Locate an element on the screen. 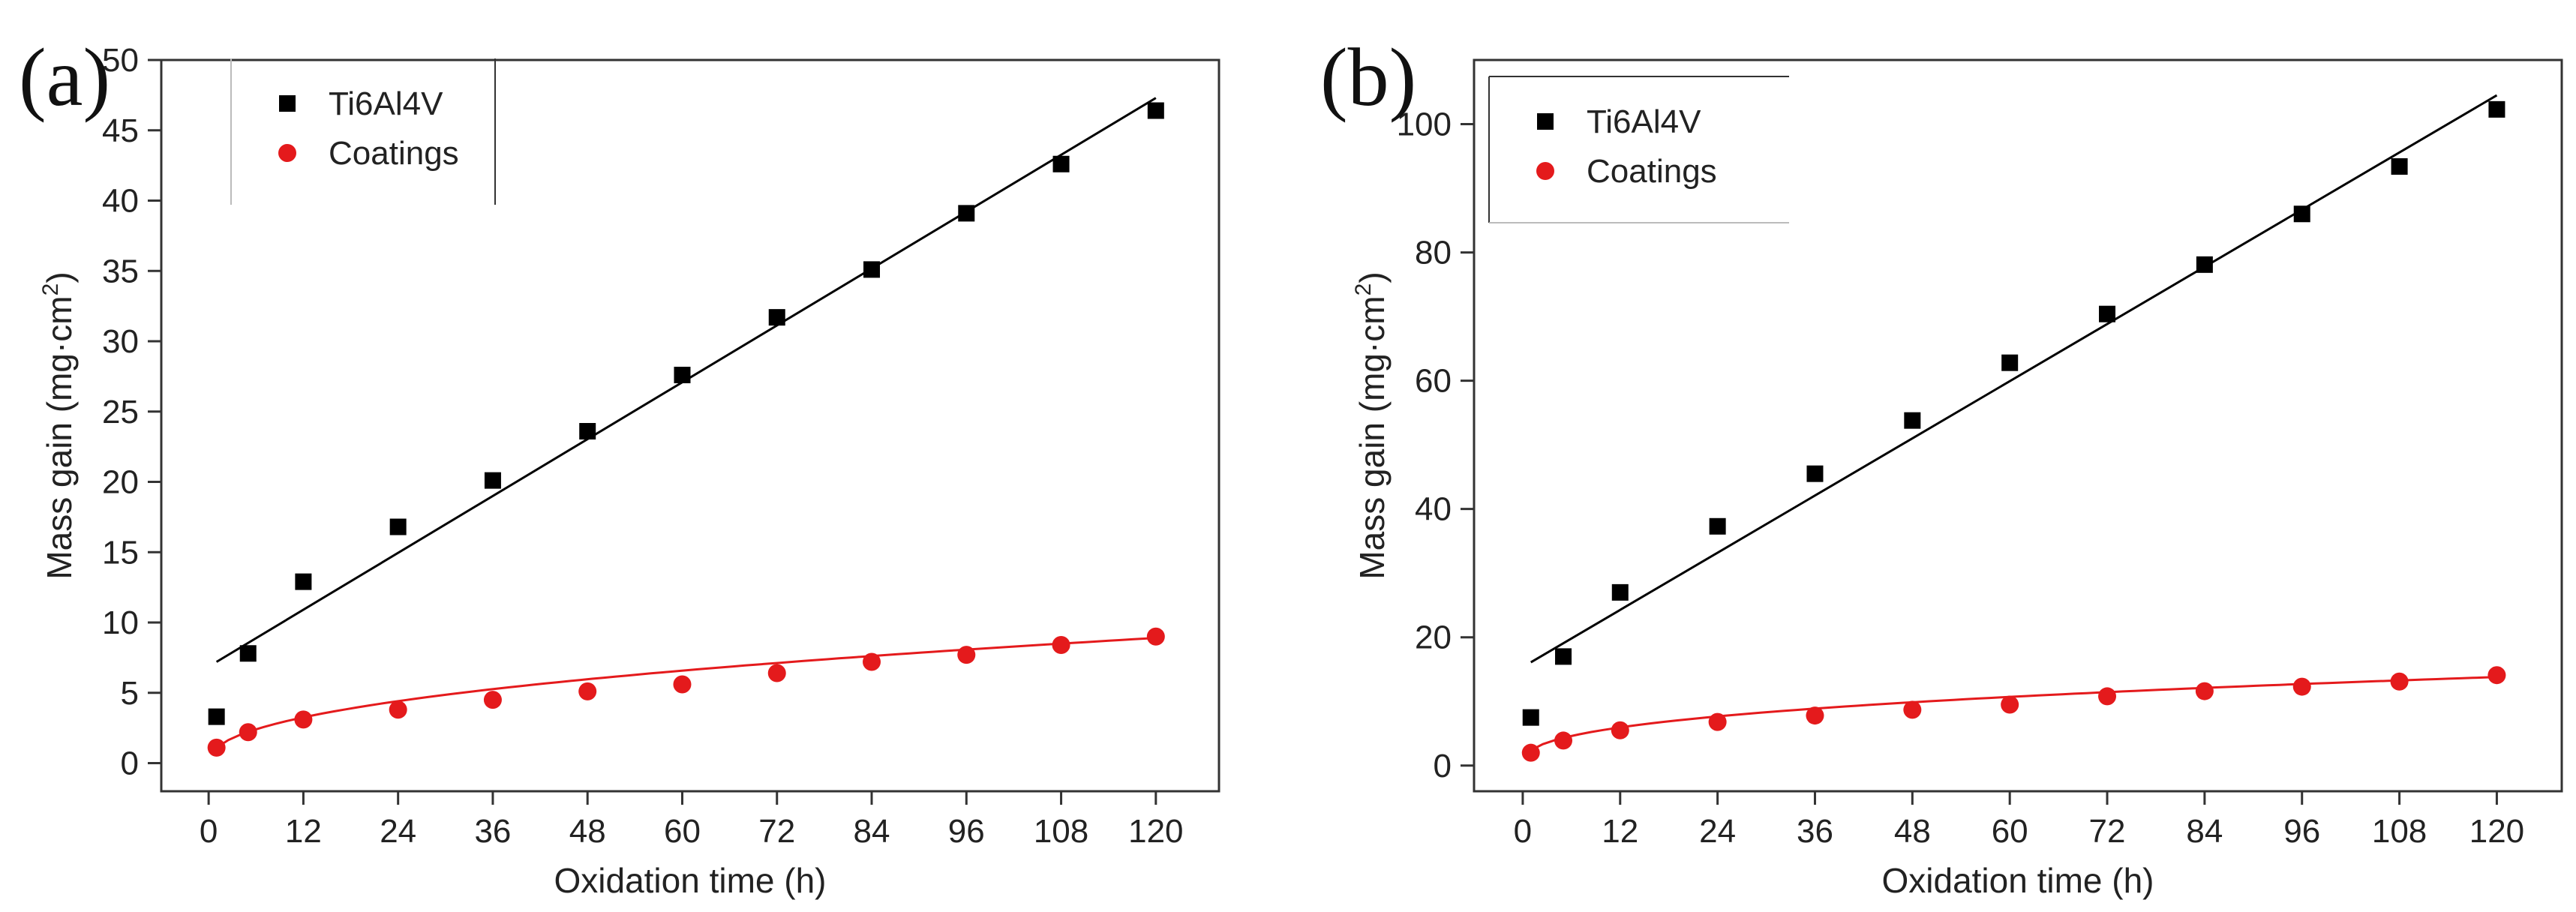 The image size is (2576, 912). fit-line-coatings is located at coordinates (685, 693).